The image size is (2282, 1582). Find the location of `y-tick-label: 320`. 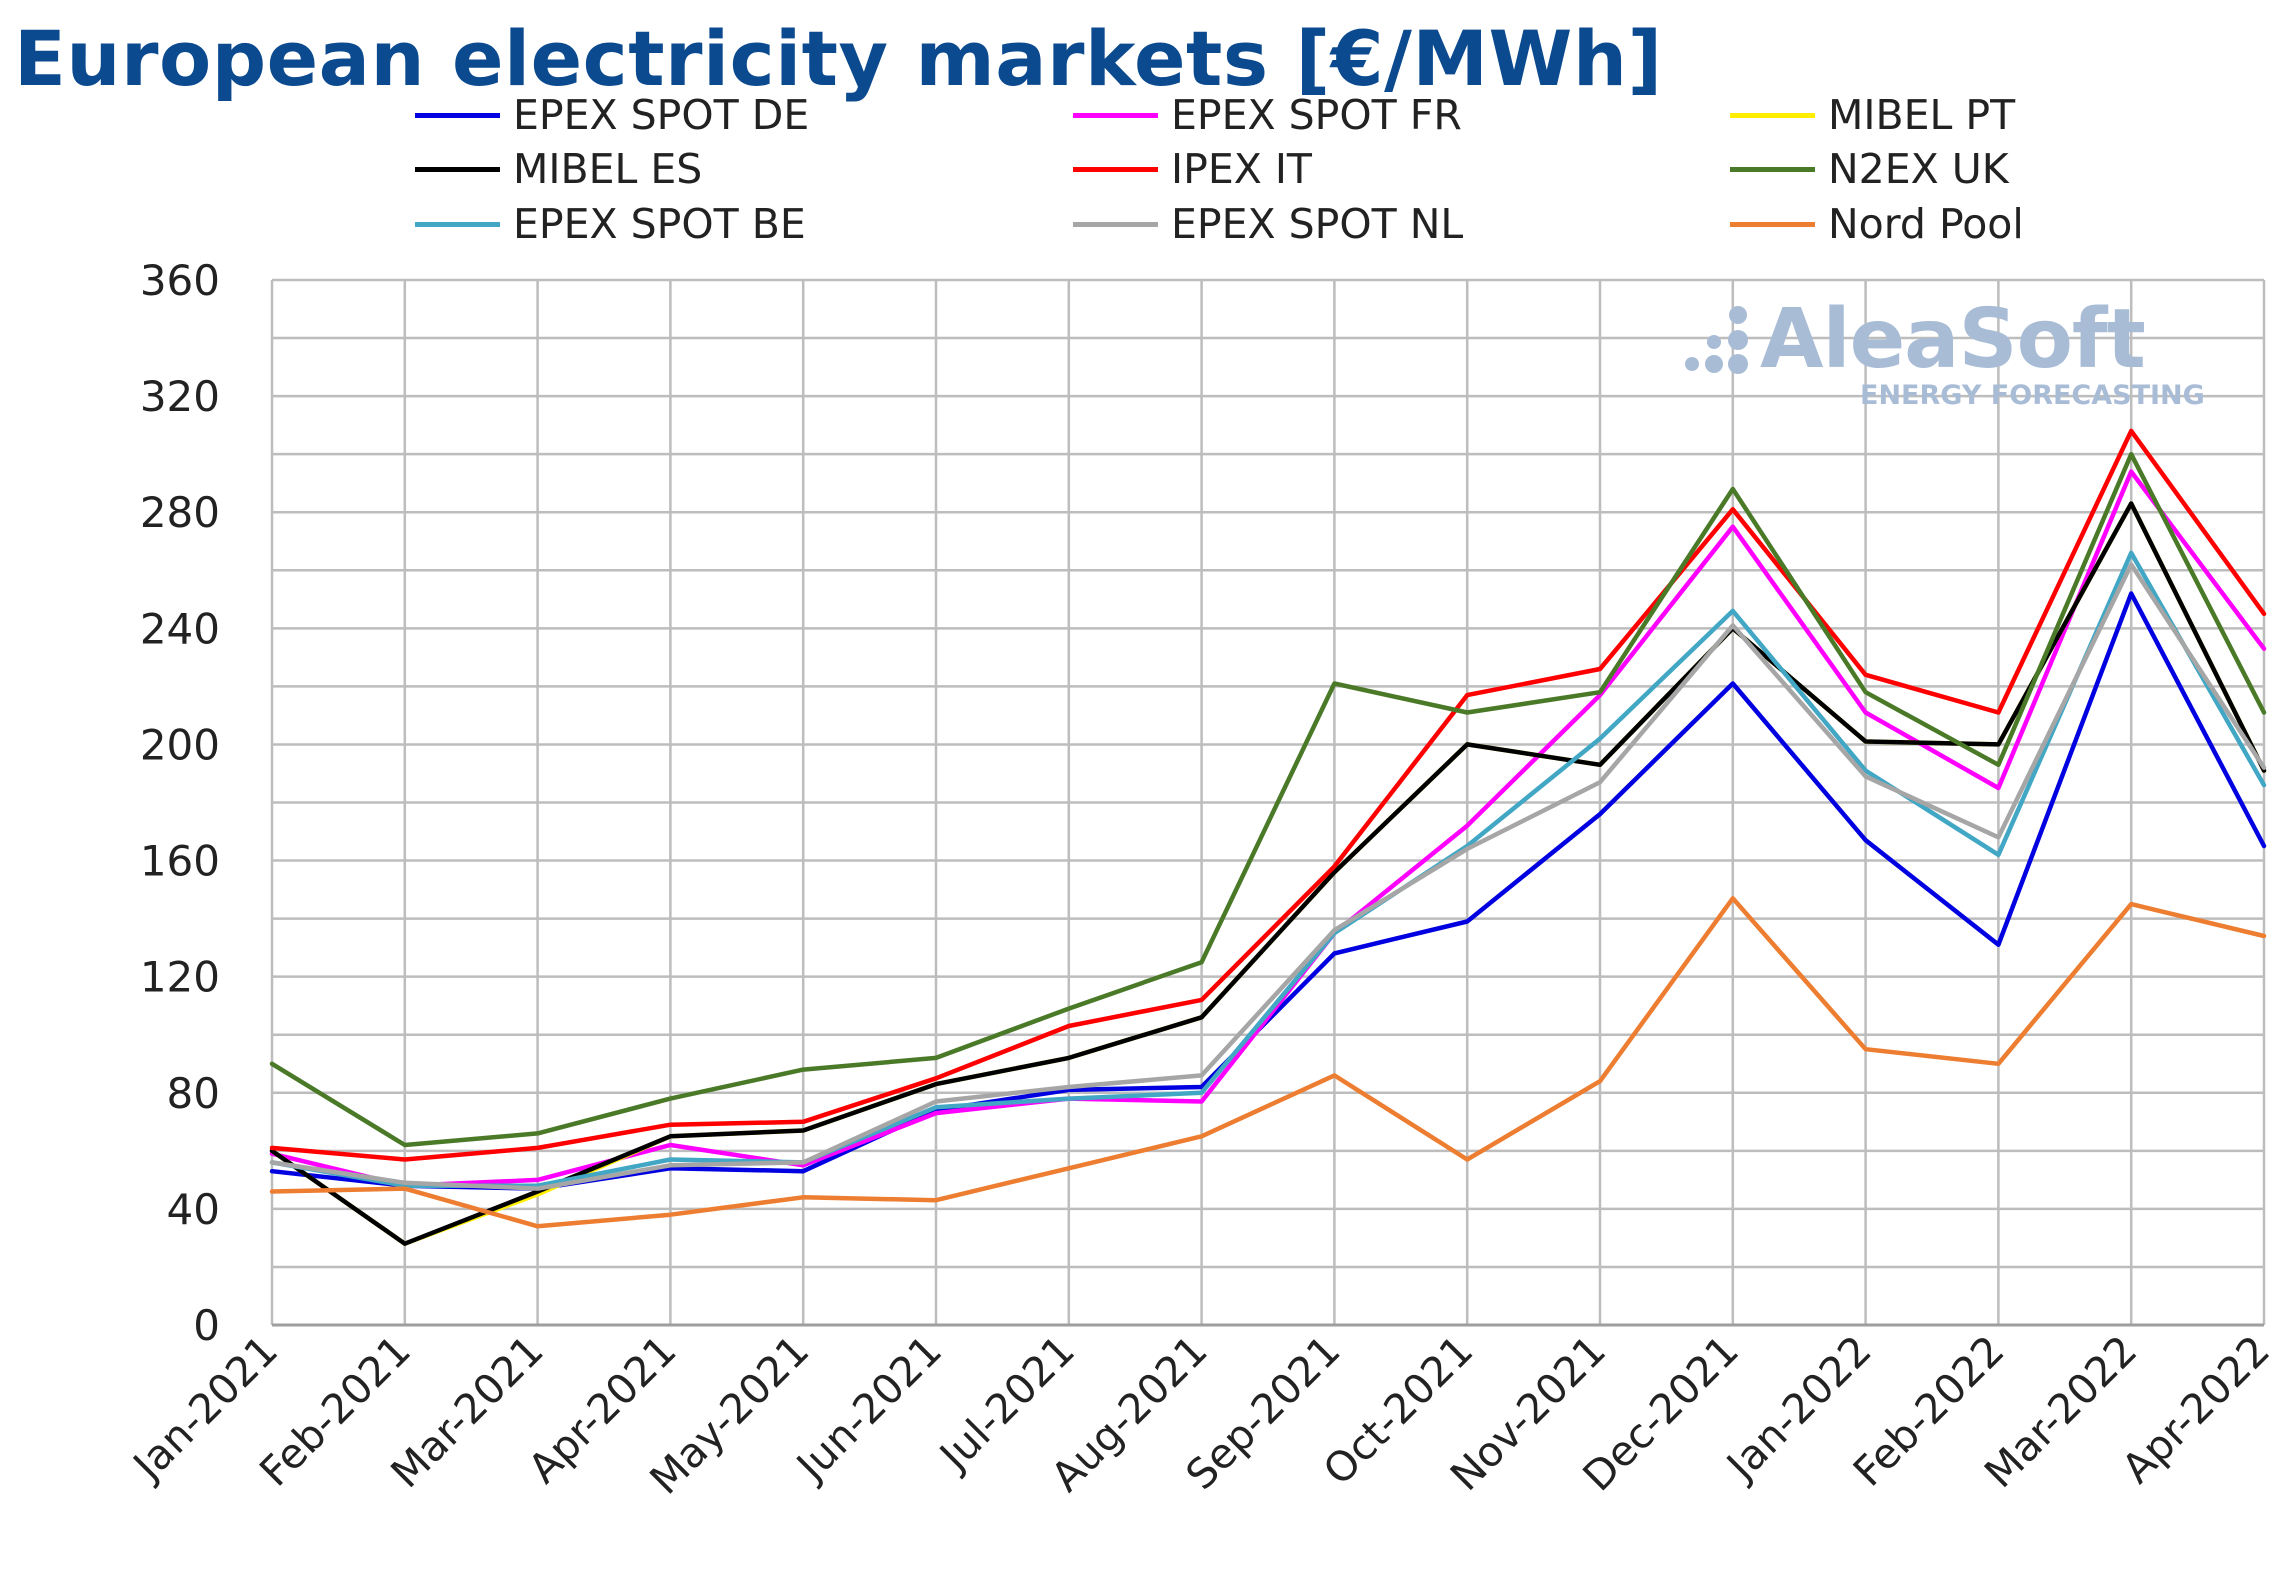

y-tick-label: 320 is located at coordinates (180, 396).